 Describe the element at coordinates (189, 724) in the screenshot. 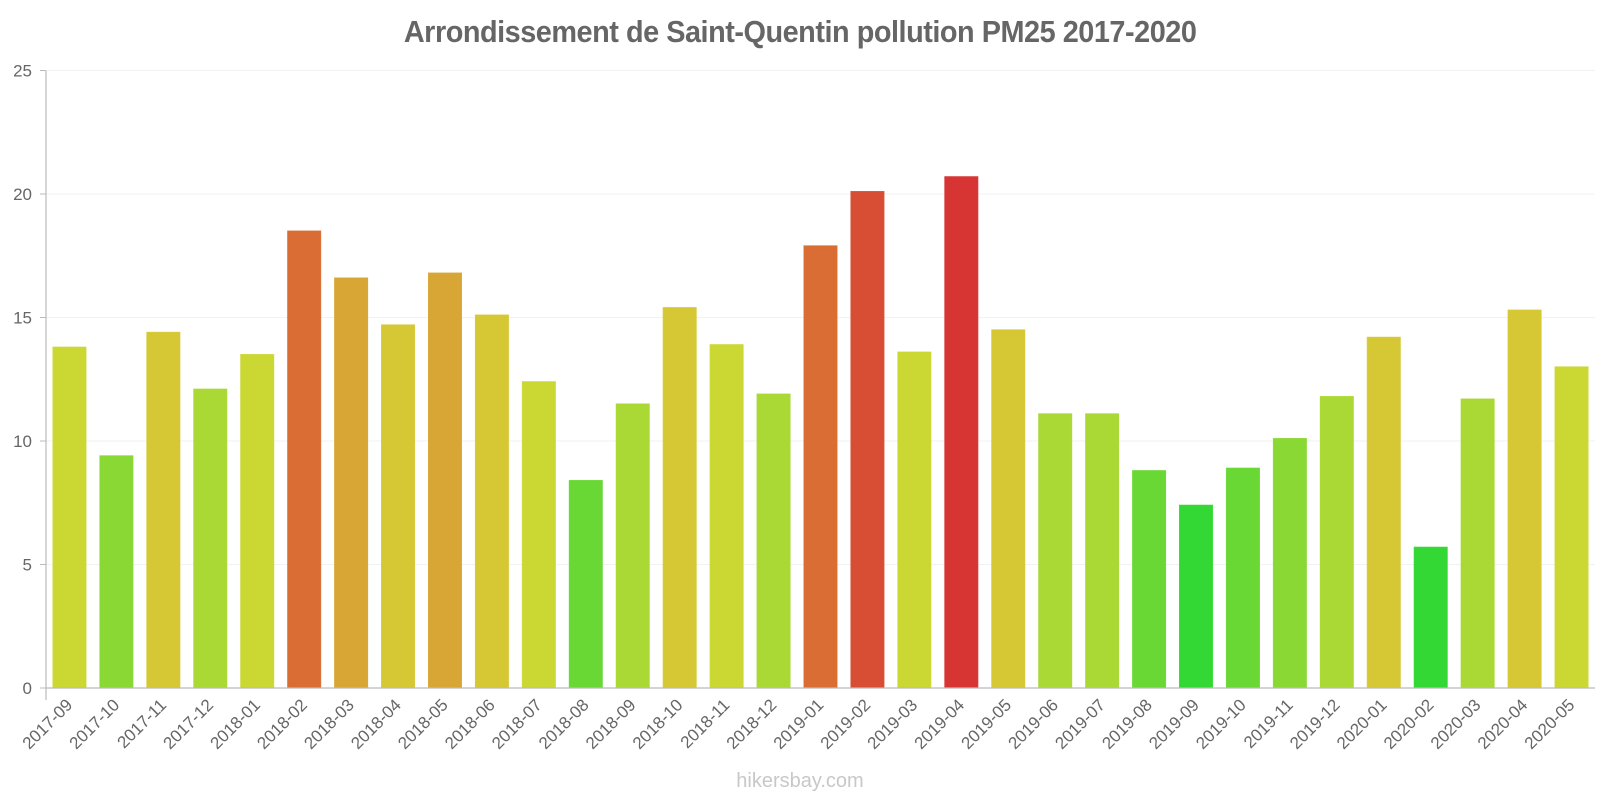

I see `x-tick-label: 2017-12` at that location.